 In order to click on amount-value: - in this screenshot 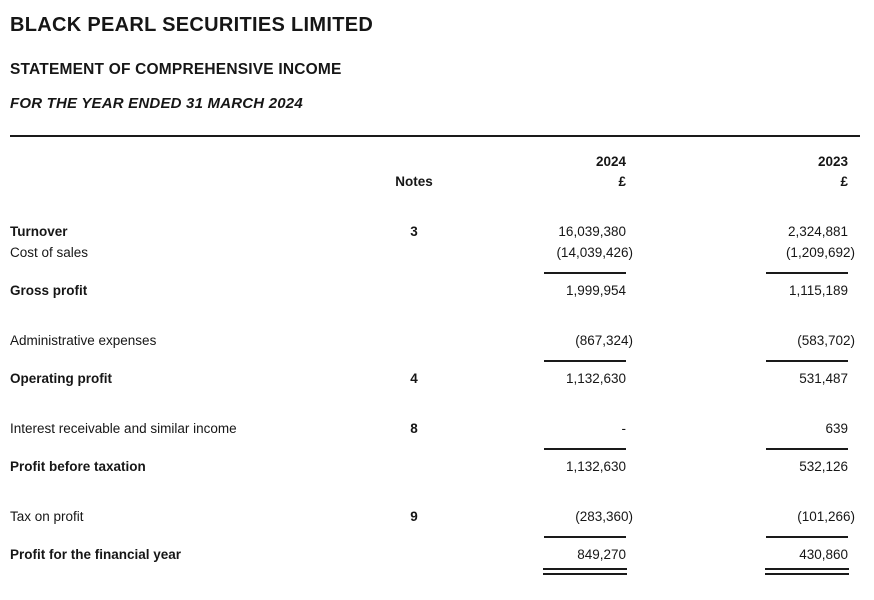, I will do `click(624, 428)`.